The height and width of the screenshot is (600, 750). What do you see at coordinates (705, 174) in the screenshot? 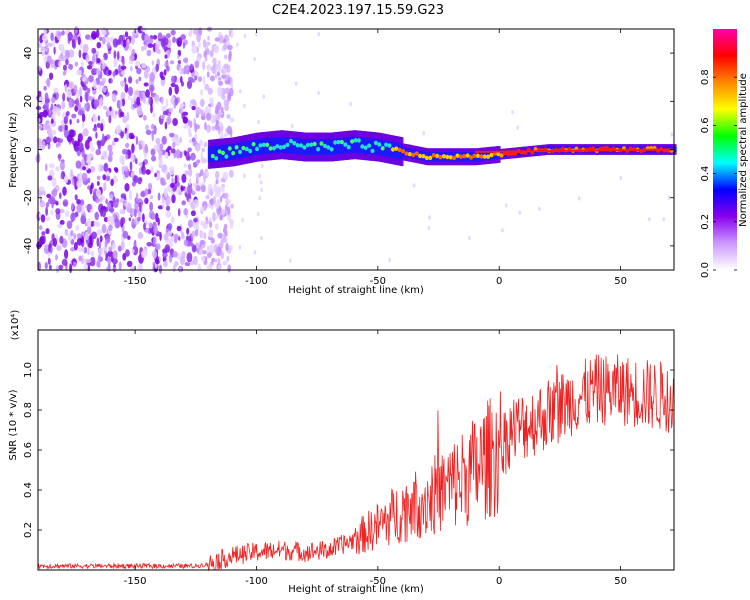
I see `colorbar-tick-label: 0.4` at bounding box center [705, 174].